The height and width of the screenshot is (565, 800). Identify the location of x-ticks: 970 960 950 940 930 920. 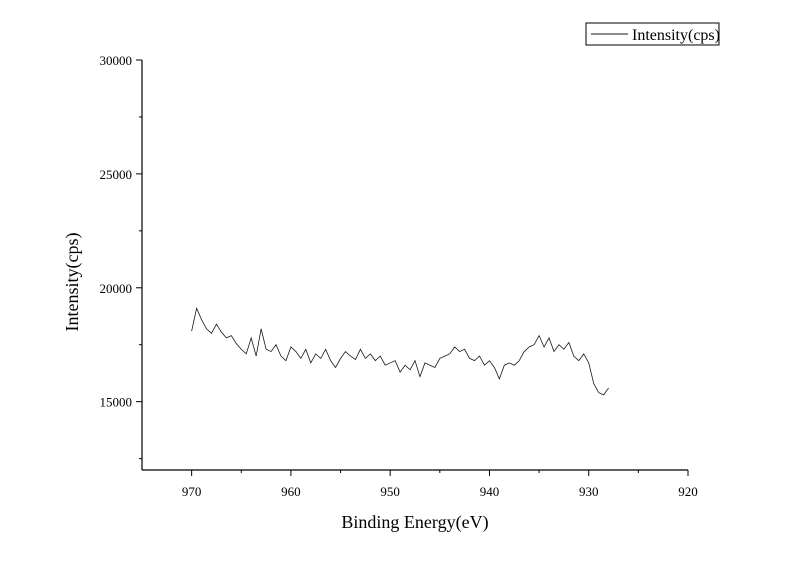
(440, 484).